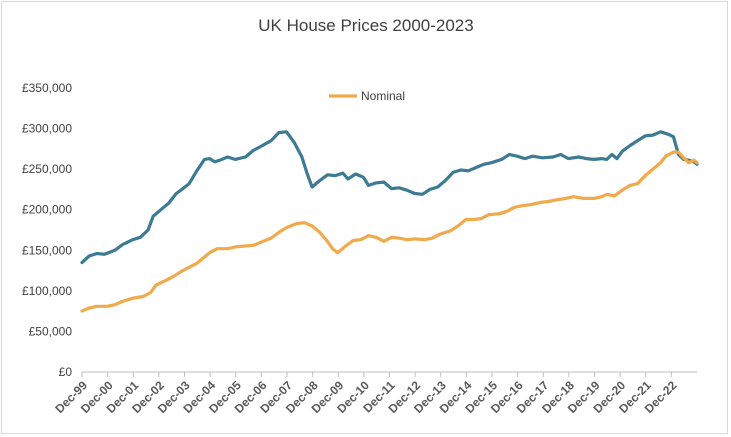 This screenshot has height=437, width=731. I want to click on legend-label-nominal: Nominal, so click(383, 96).